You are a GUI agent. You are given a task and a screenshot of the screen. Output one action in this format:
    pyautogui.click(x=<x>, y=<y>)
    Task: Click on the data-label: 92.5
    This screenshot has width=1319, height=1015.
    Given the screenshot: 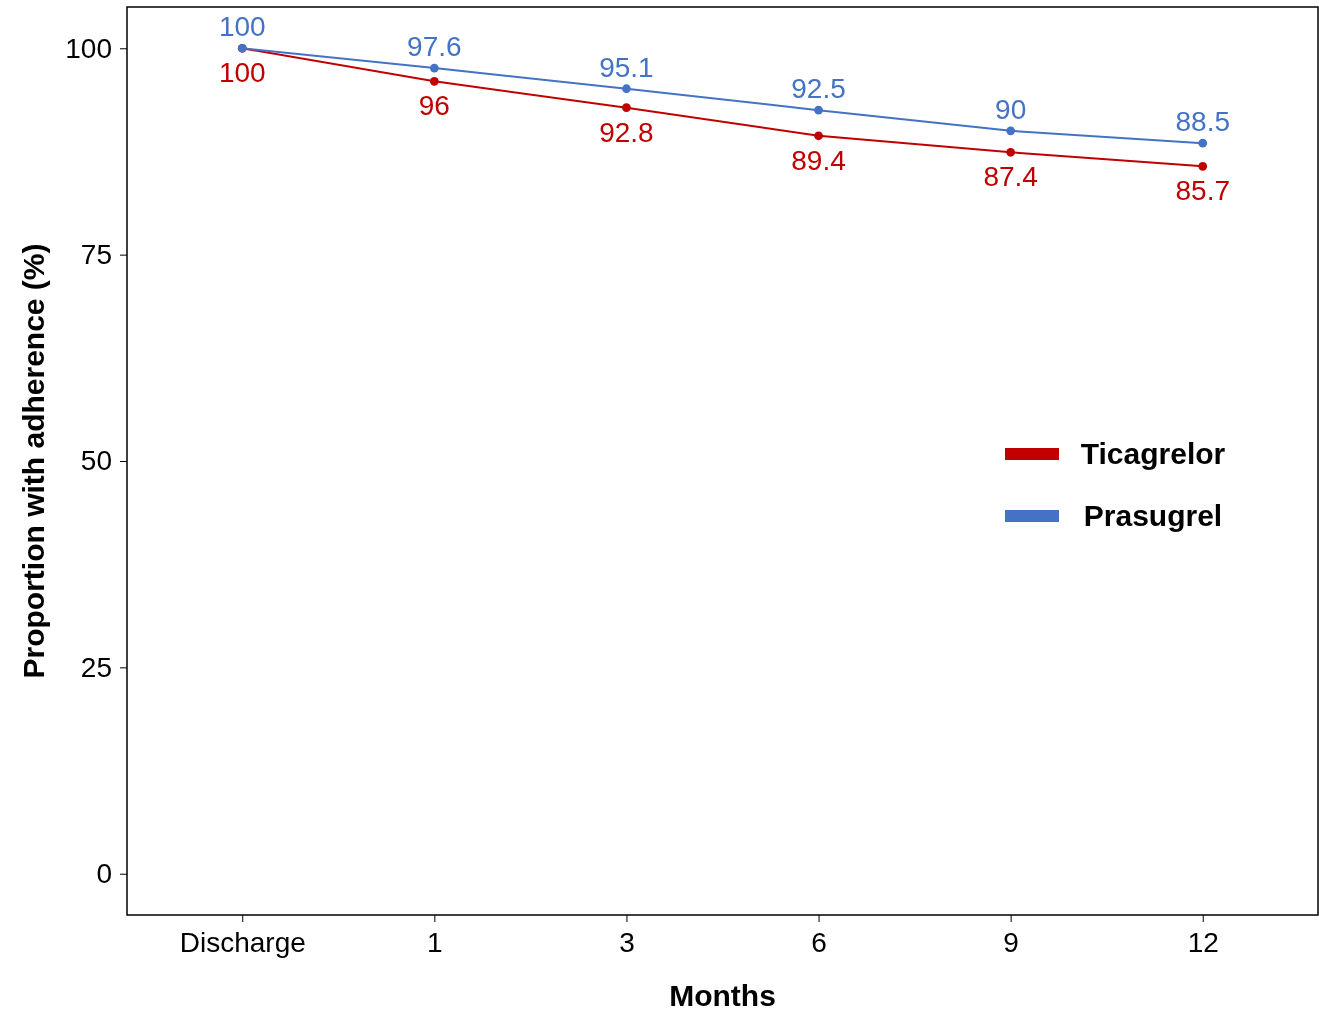 What is the action you would take?
    pyautogui.click(x=818, y=89)
    